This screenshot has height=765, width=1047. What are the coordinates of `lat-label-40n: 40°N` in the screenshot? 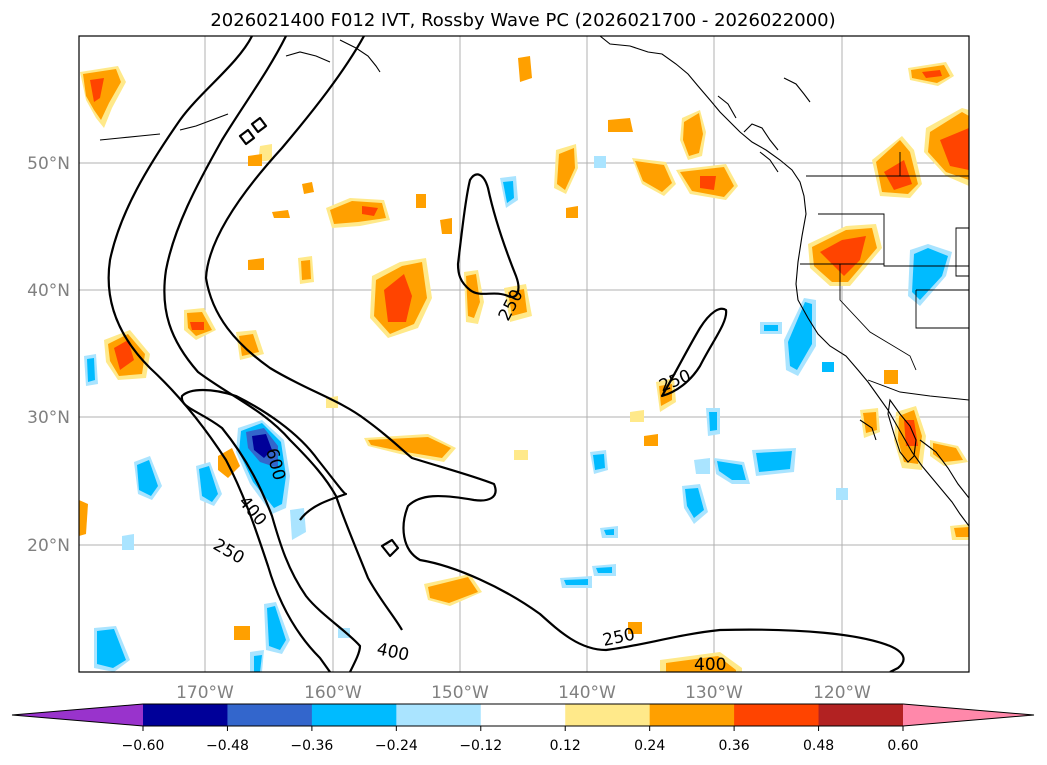 It's located at (48, 291).